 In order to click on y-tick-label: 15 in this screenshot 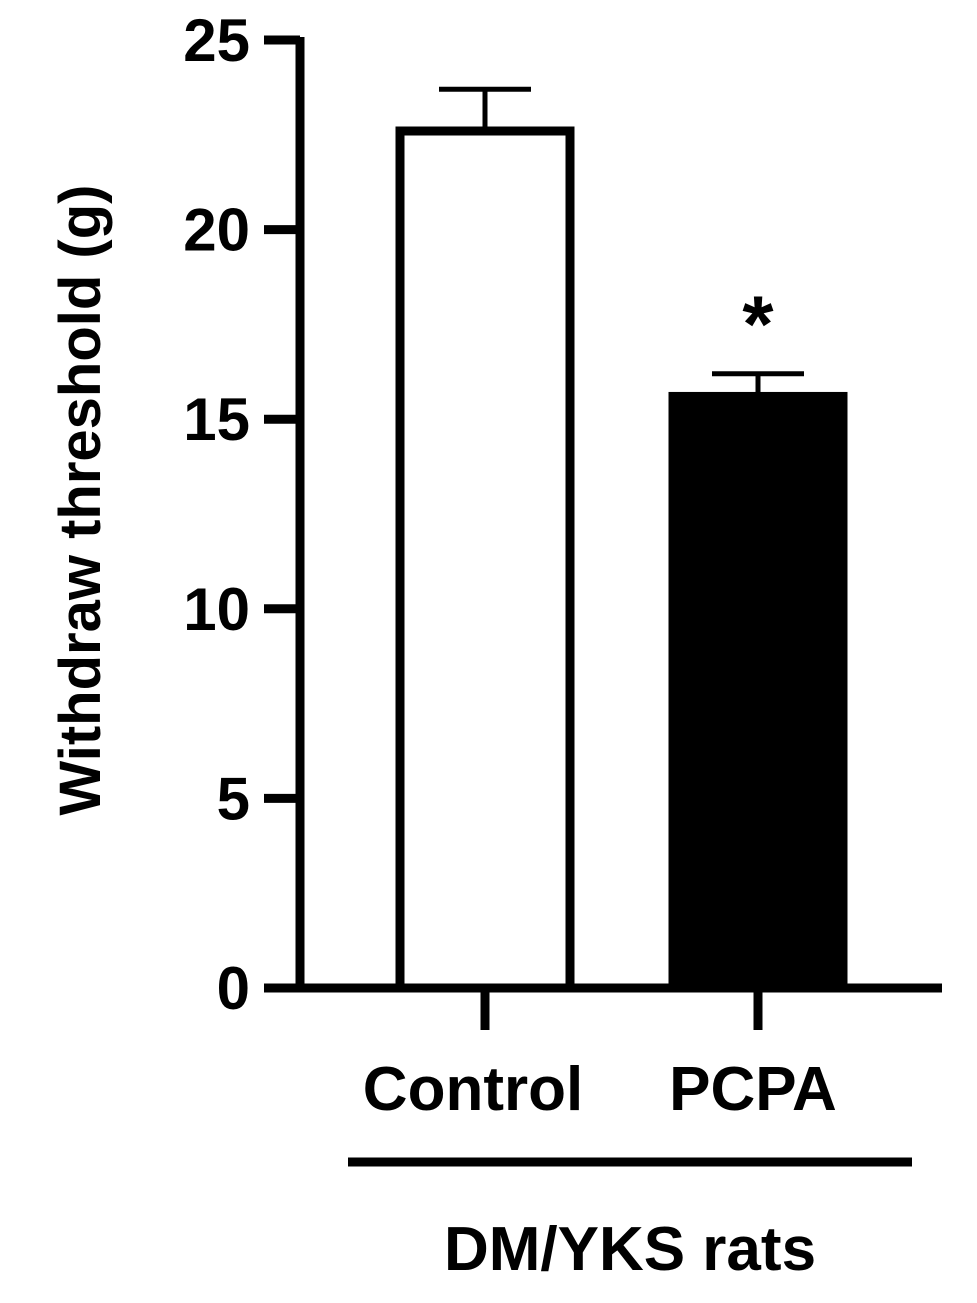, I will do `click(216, 419)`.